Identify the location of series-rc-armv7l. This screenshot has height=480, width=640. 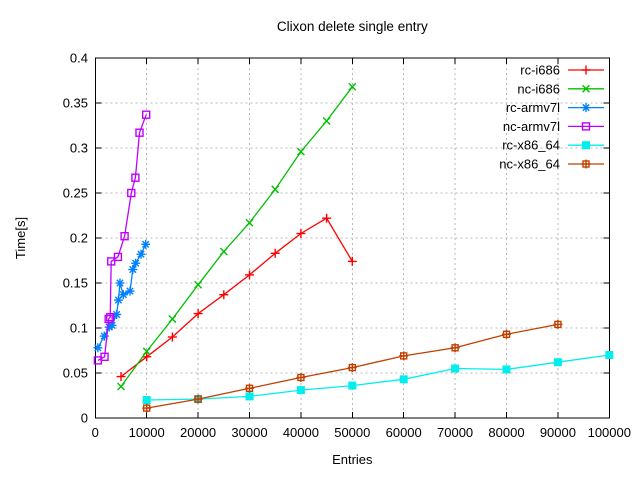
(122, 296).